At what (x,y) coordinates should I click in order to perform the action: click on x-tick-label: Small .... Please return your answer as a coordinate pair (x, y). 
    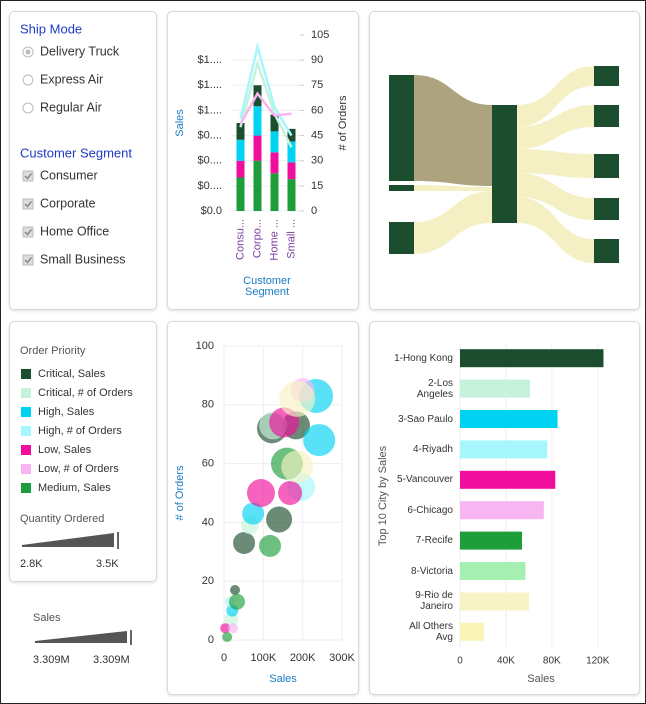
    Looking at the image, I should click on (291, 239).